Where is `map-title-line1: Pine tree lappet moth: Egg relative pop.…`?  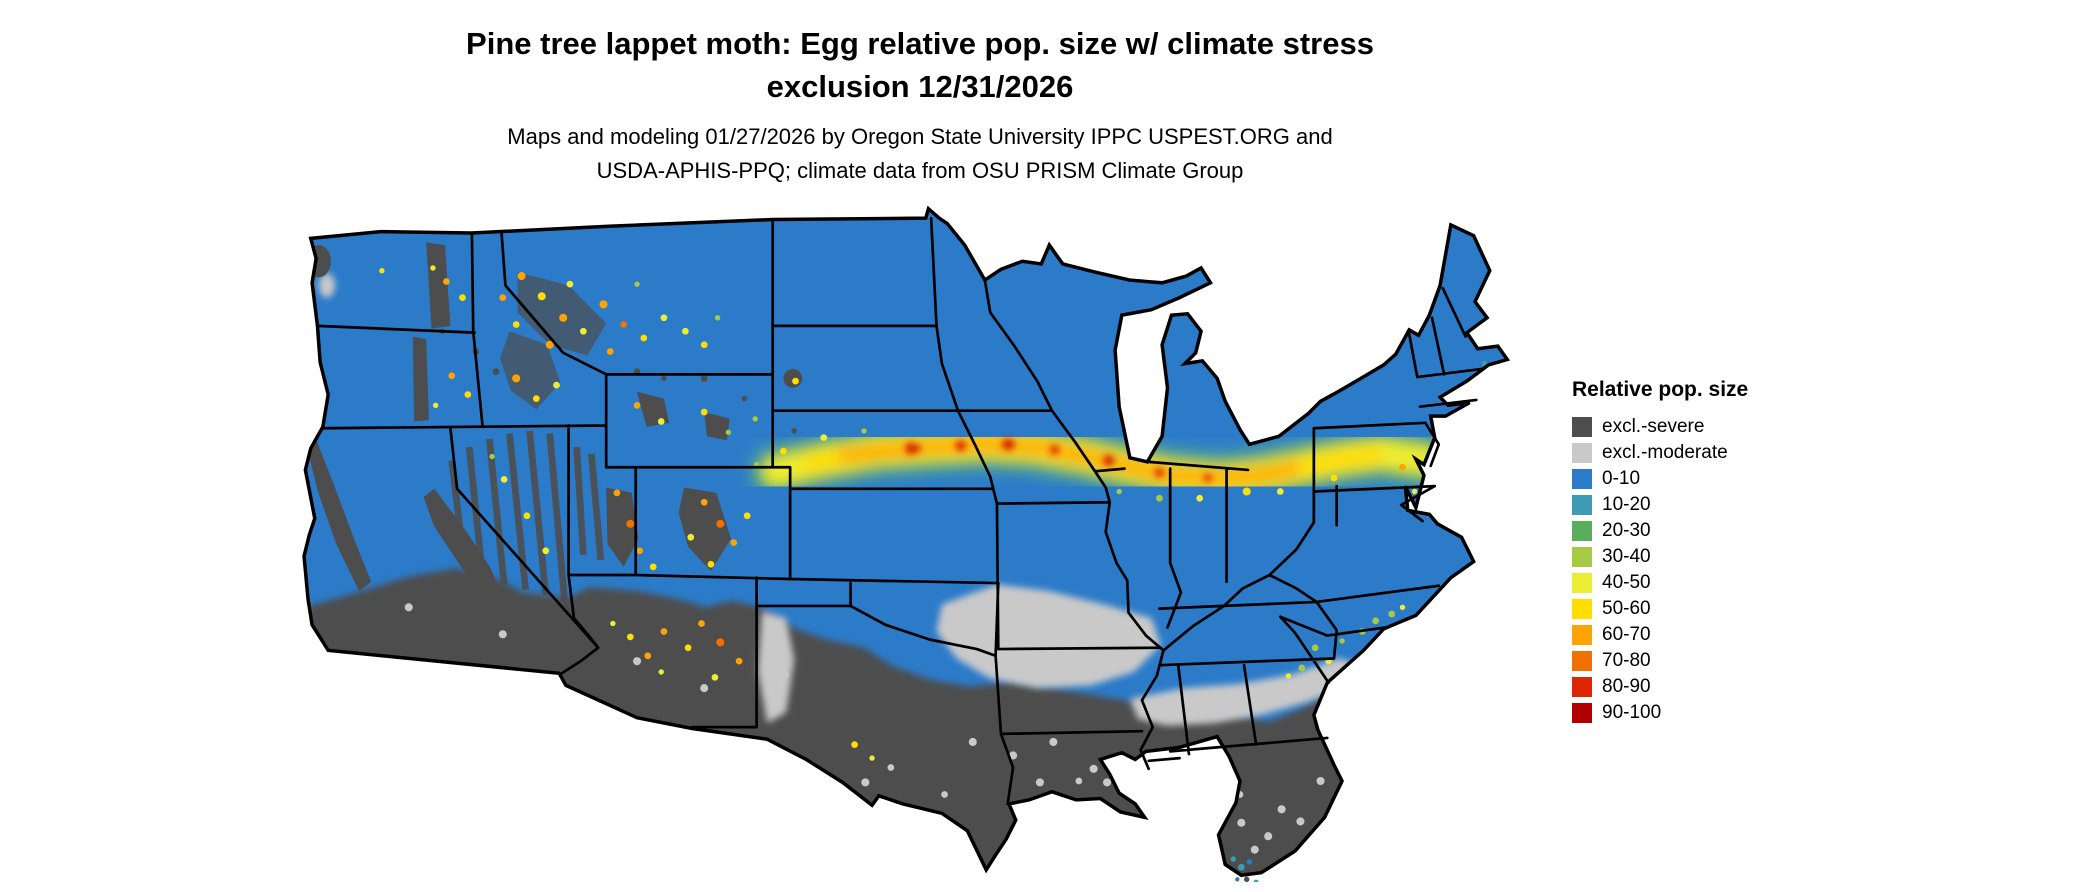 map-title-line1: Pine tree lappet moth: Egg relative pop.… is located at coordinates (920, 43).